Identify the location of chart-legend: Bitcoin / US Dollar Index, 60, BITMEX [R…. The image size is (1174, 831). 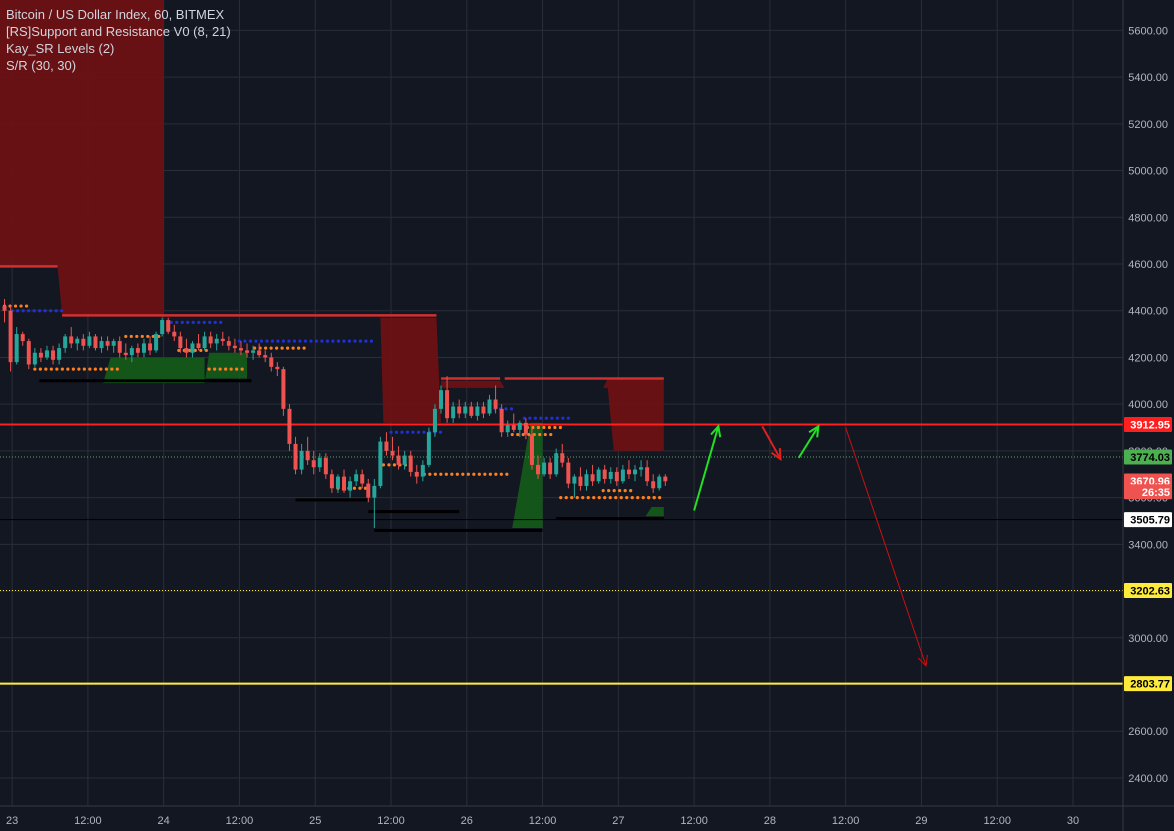
(118, 40).